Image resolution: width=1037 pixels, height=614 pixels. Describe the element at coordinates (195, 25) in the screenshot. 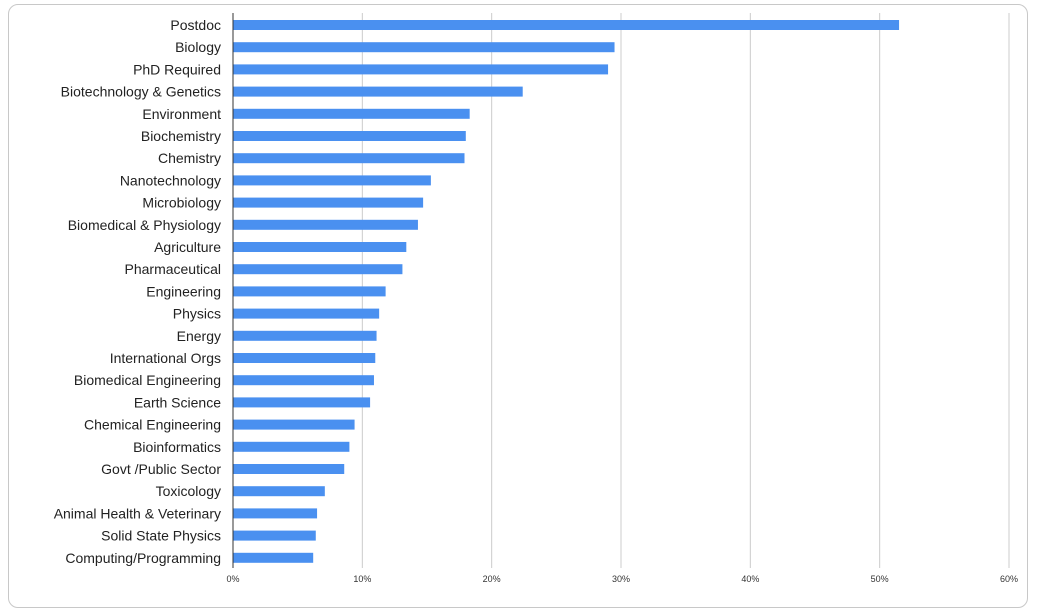

I see `category-label: Postdoc` at that location.